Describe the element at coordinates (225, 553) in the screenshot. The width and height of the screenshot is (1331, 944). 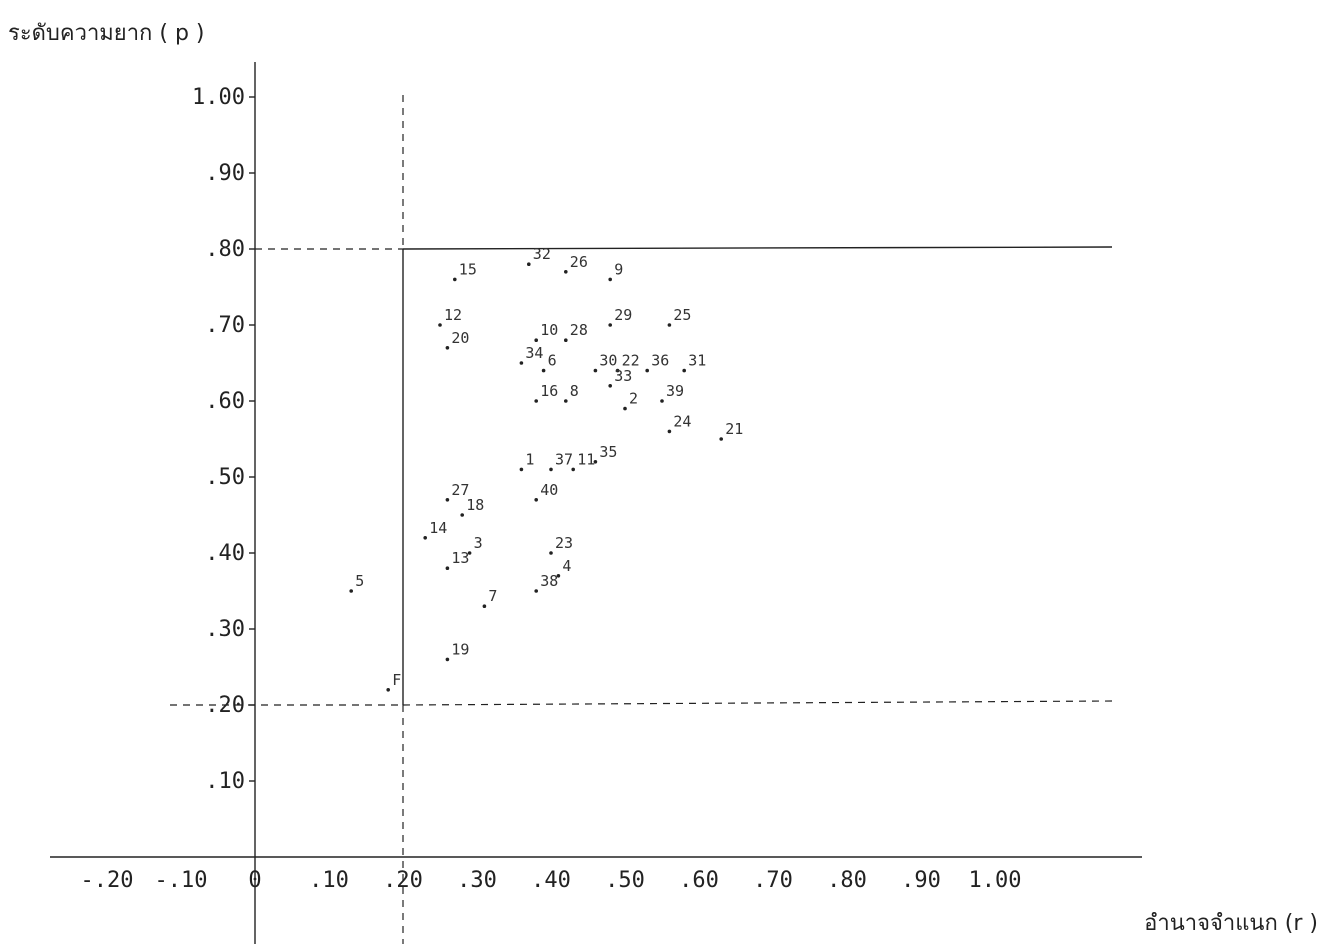
I see `y-tick-label: .40` at that location.